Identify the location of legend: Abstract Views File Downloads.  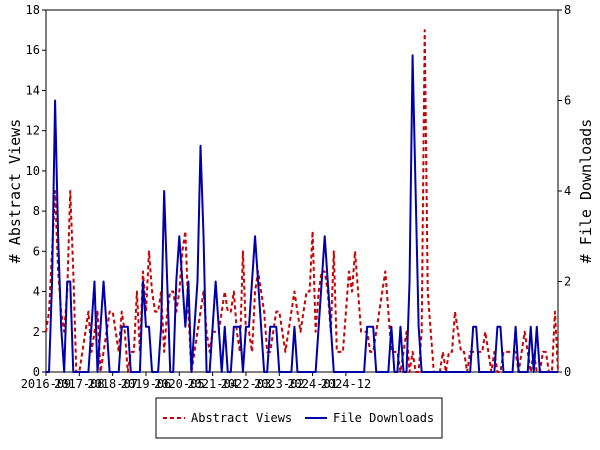
(299, 418).